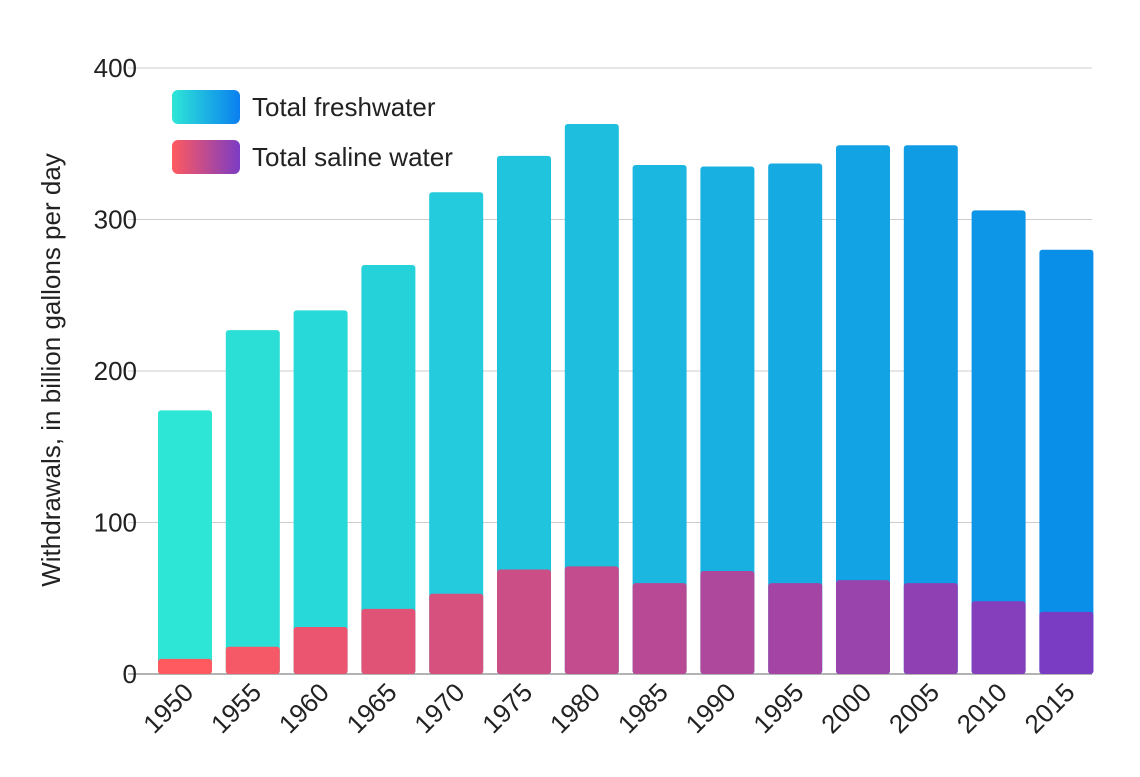 This screenshot has width=1140, height=777. What do you see at coordinates (312, 132) in the screenshot?
I see `legend: Total freshwater Total saline water` at bounding box center [312, 132].